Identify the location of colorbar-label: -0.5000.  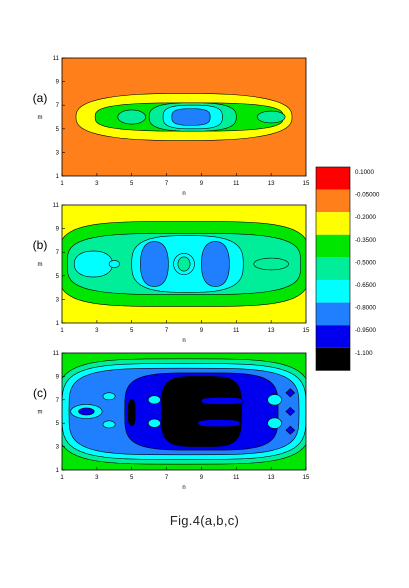
(366, 262).